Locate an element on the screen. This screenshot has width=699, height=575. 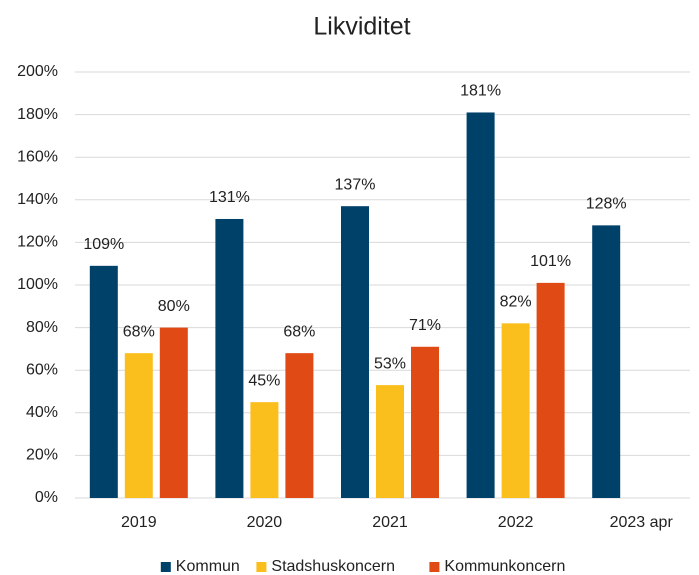
y-tick-label: 40% is located at coordinates (42, 412).